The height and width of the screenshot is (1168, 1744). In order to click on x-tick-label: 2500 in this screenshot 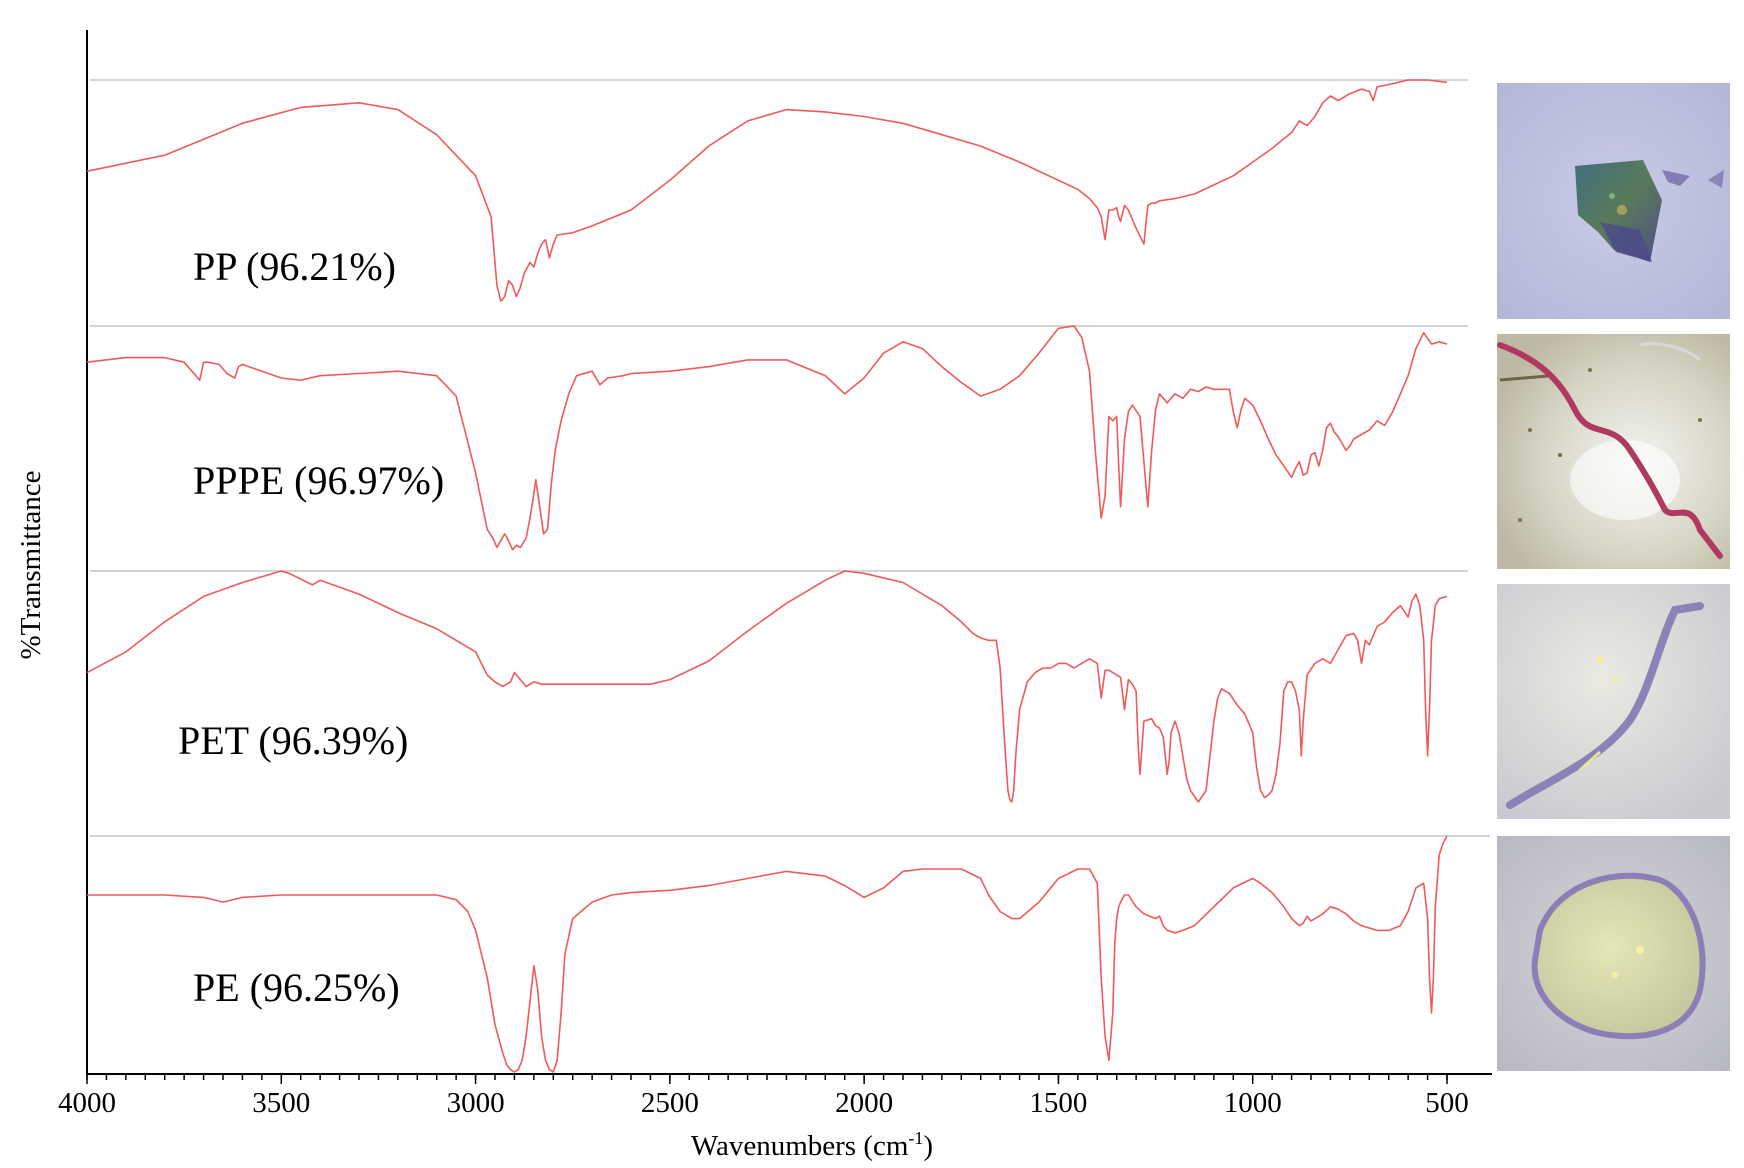, I will do `click(670, 1103)`.